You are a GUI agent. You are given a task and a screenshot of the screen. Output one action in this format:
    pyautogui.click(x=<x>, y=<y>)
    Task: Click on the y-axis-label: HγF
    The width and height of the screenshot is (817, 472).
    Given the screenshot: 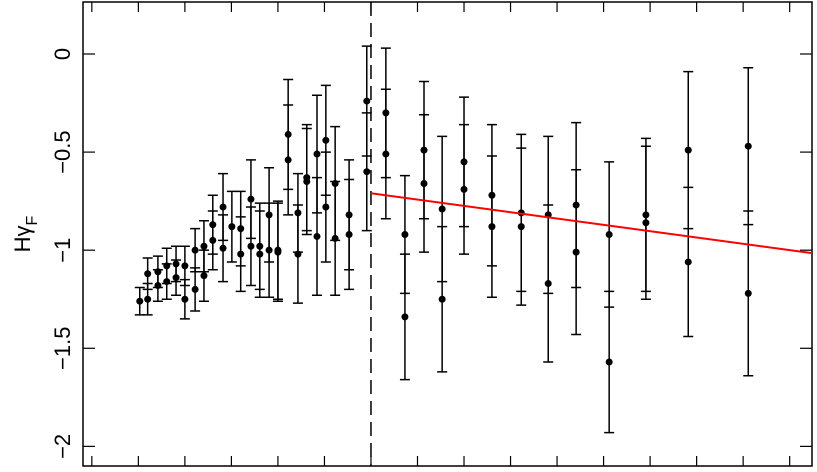 What is the action you would take?
    pyautogui.click(x=25, y=233)
    